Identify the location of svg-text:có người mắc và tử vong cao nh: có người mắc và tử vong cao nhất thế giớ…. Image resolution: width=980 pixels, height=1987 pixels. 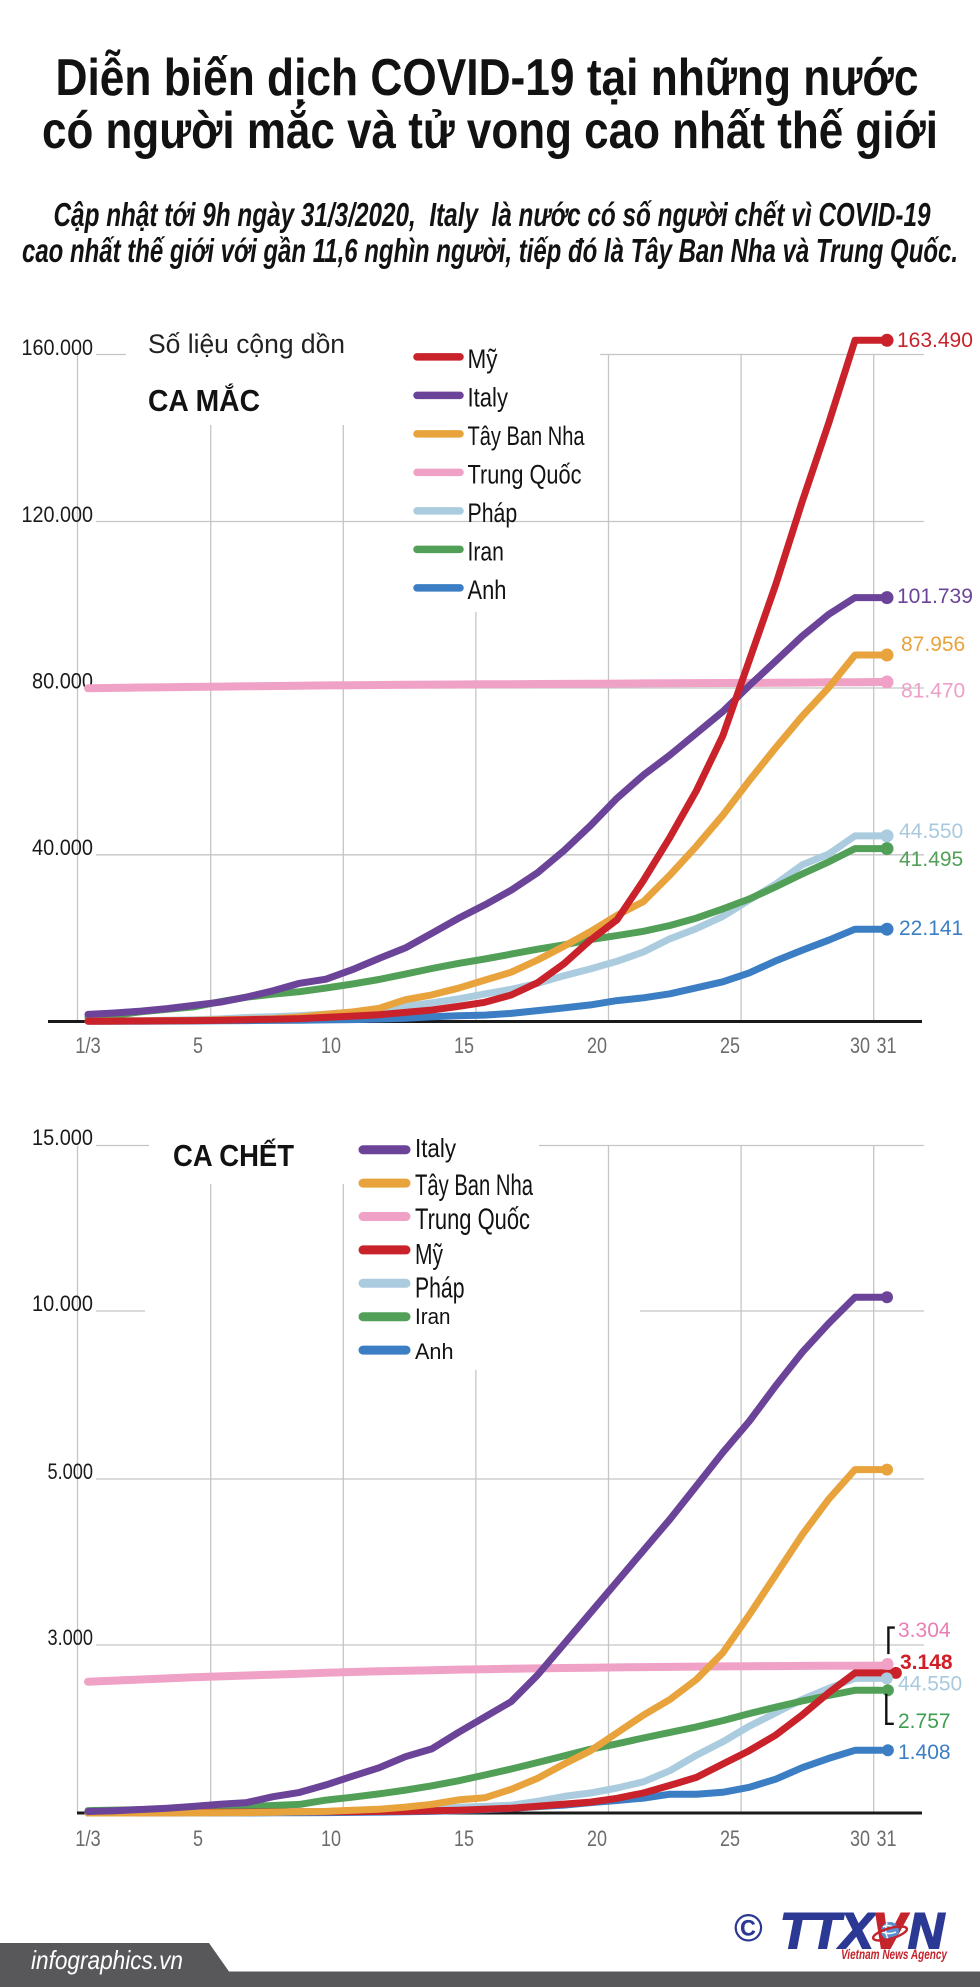
(490, 130).